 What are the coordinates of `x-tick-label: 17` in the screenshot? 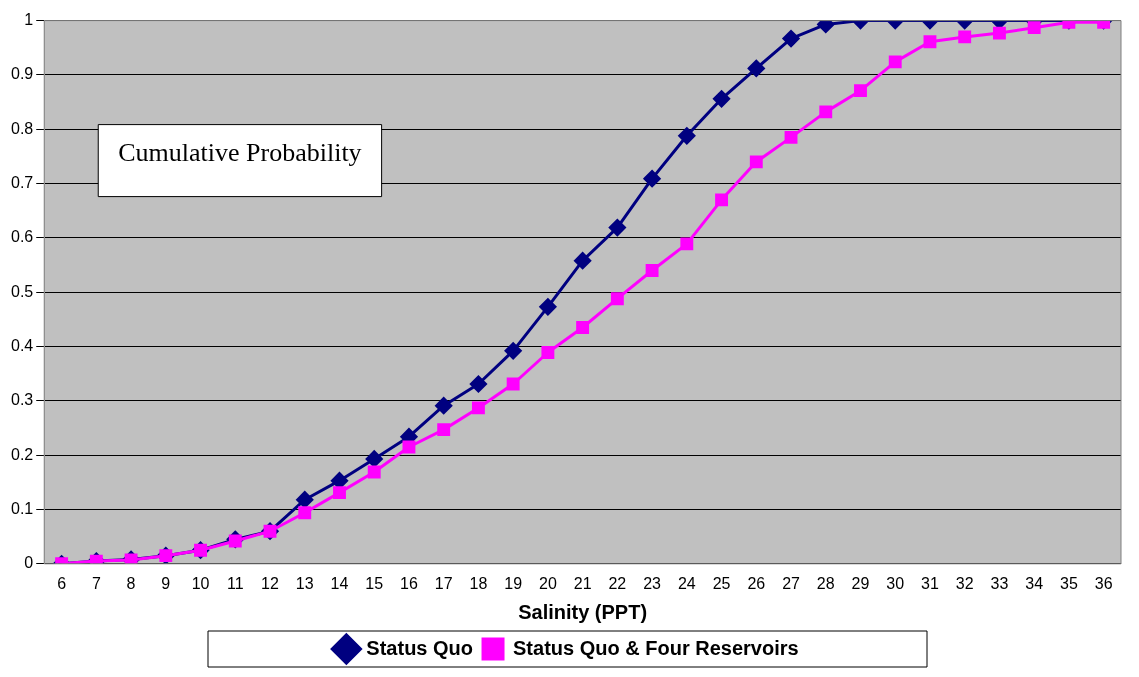 It's located at (443, 583).